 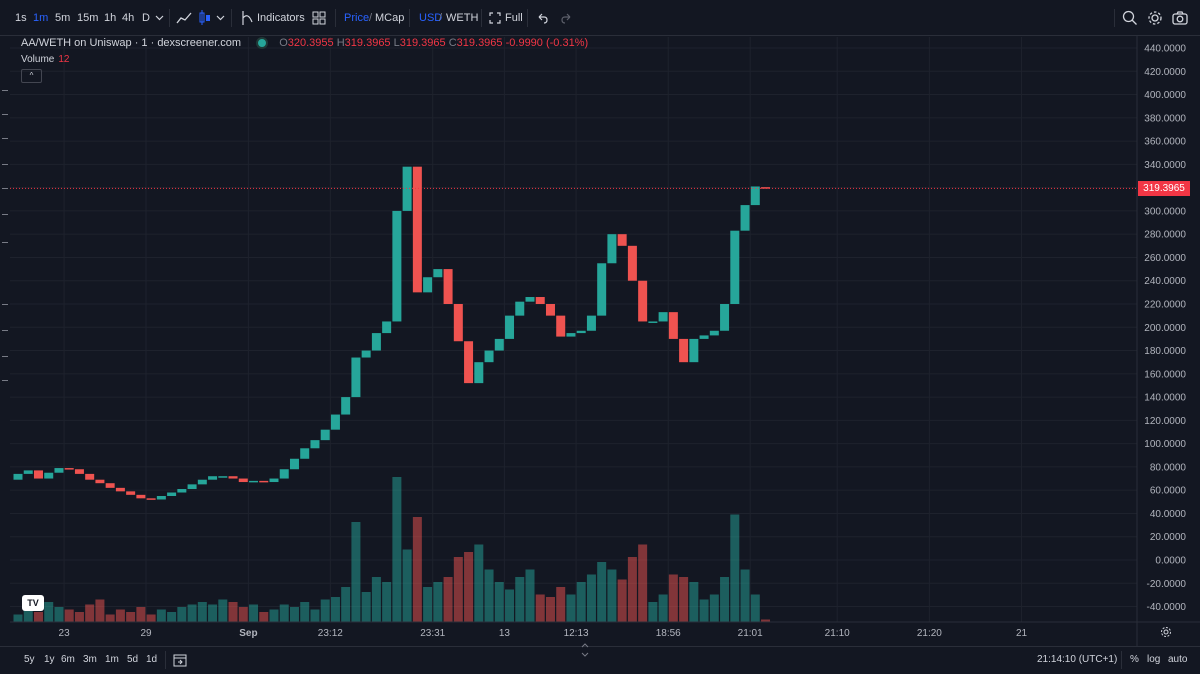 I want to click on range-6m: 6m, so click(x=68, y=659).